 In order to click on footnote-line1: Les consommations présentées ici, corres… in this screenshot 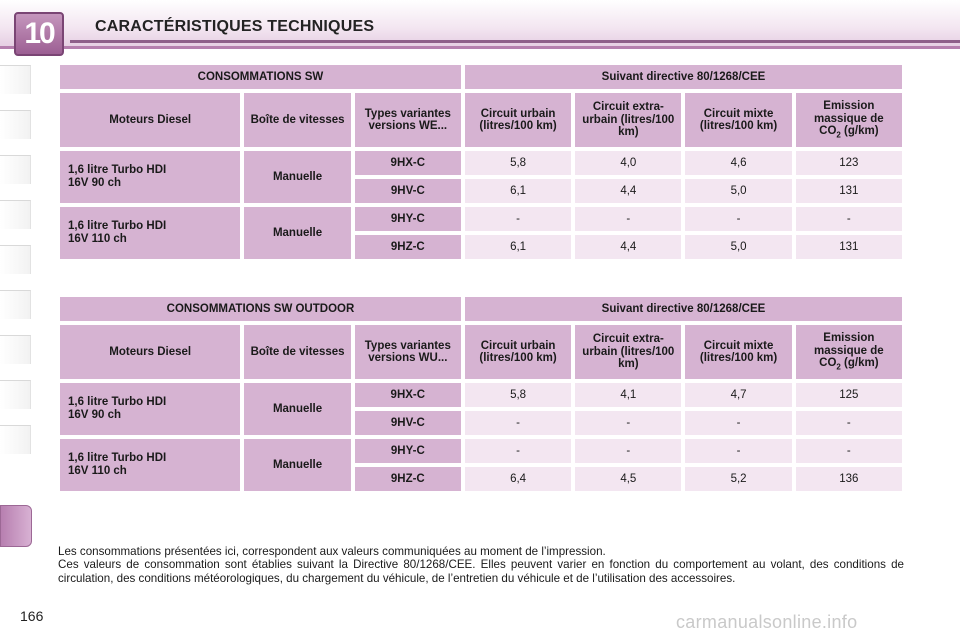, I will do `click(332, 551)`.